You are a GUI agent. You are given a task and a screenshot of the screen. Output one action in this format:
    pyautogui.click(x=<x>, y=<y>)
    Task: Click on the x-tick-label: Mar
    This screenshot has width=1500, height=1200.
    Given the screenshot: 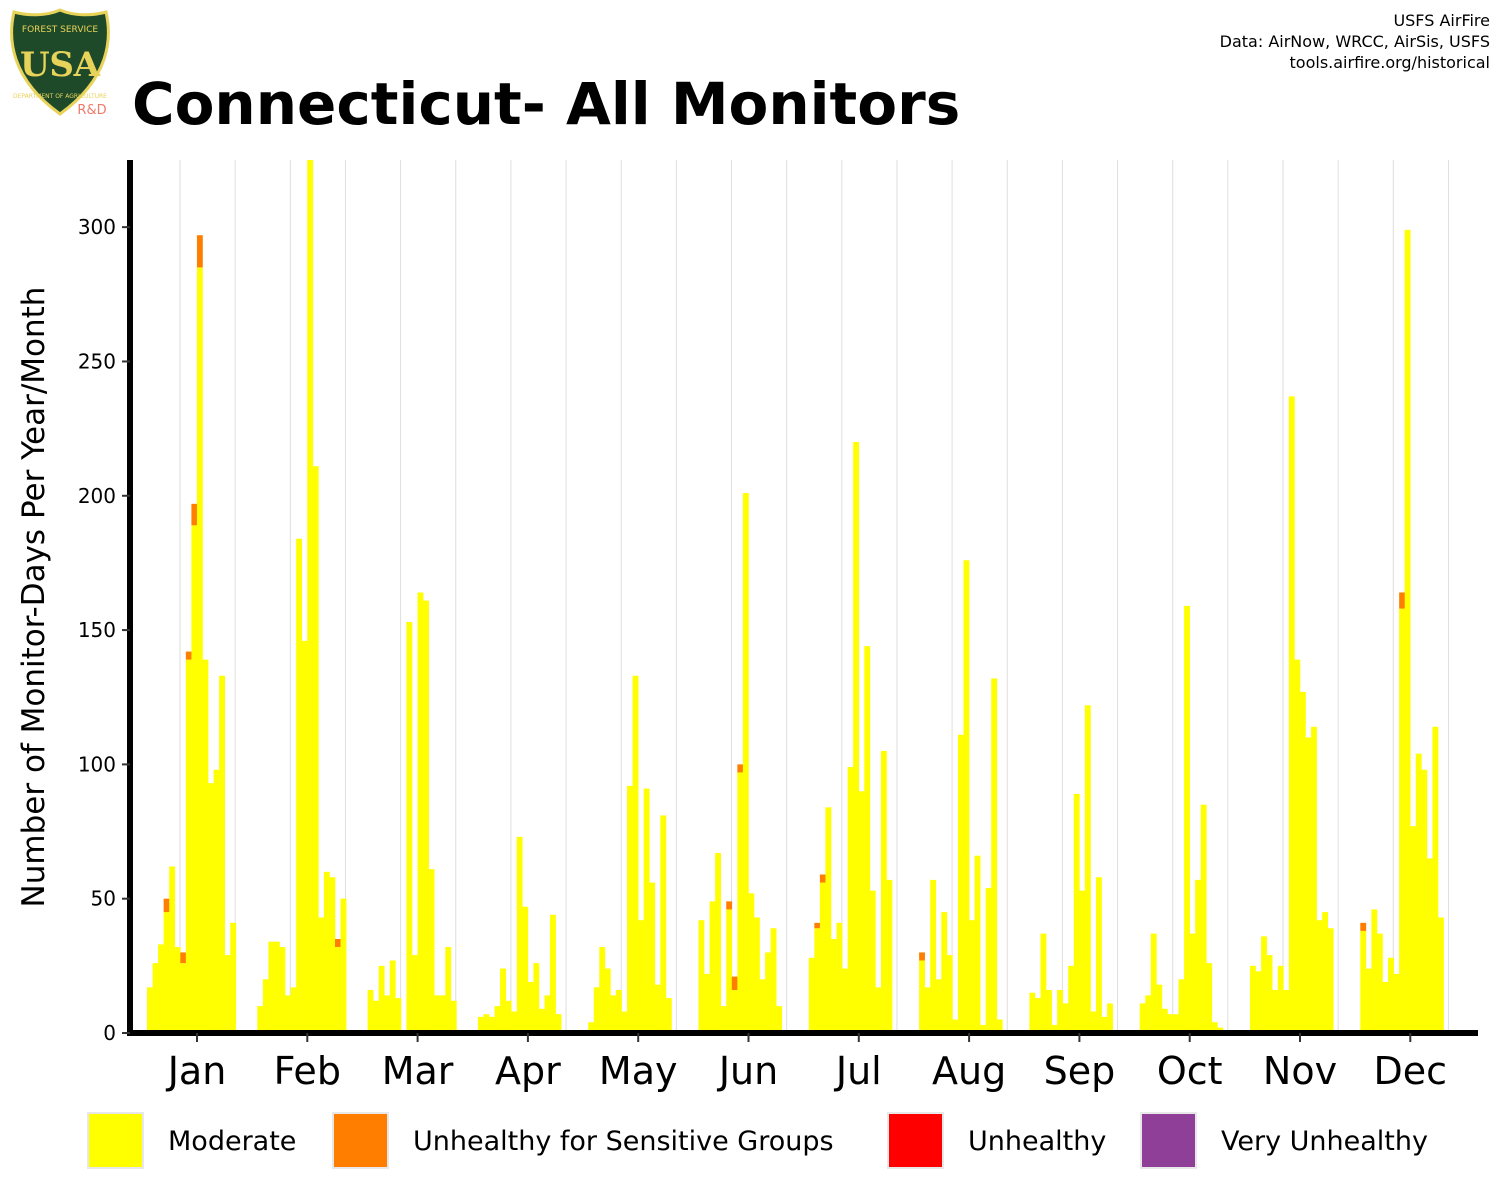 What is the action you would take?
    pyautogui.click(x=418, y=1071)
    